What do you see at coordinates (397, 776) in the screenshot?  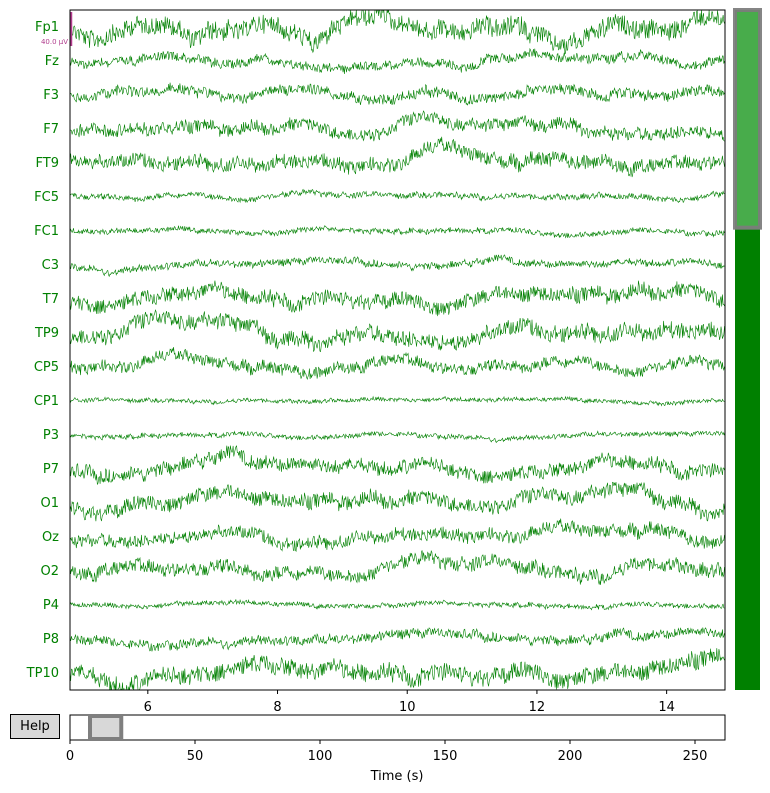 I see `time-axis-label: Time (s)` at bounding box center [397, 776].